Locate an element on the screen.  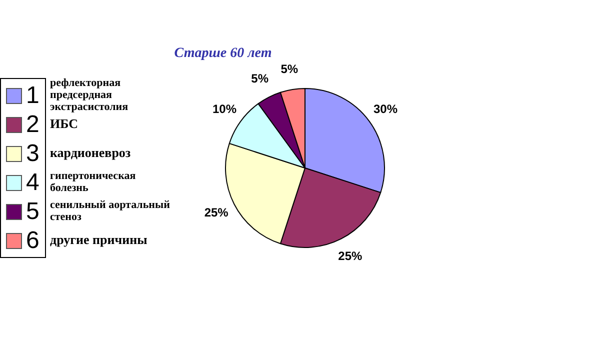
text: рефлекторная предсердная экстрасистолия is located at coordinates (90, 94).